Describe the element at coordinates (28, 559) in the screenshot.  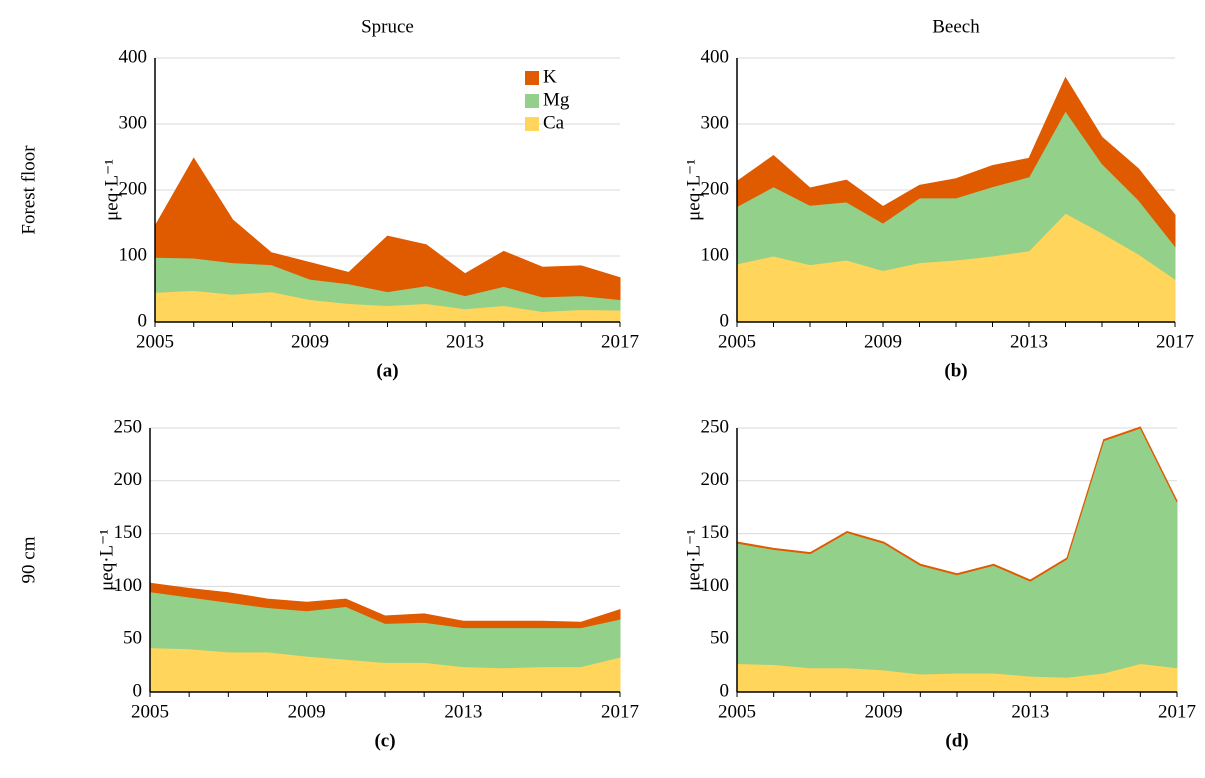
I see `row-label: 90 cm` at that location.